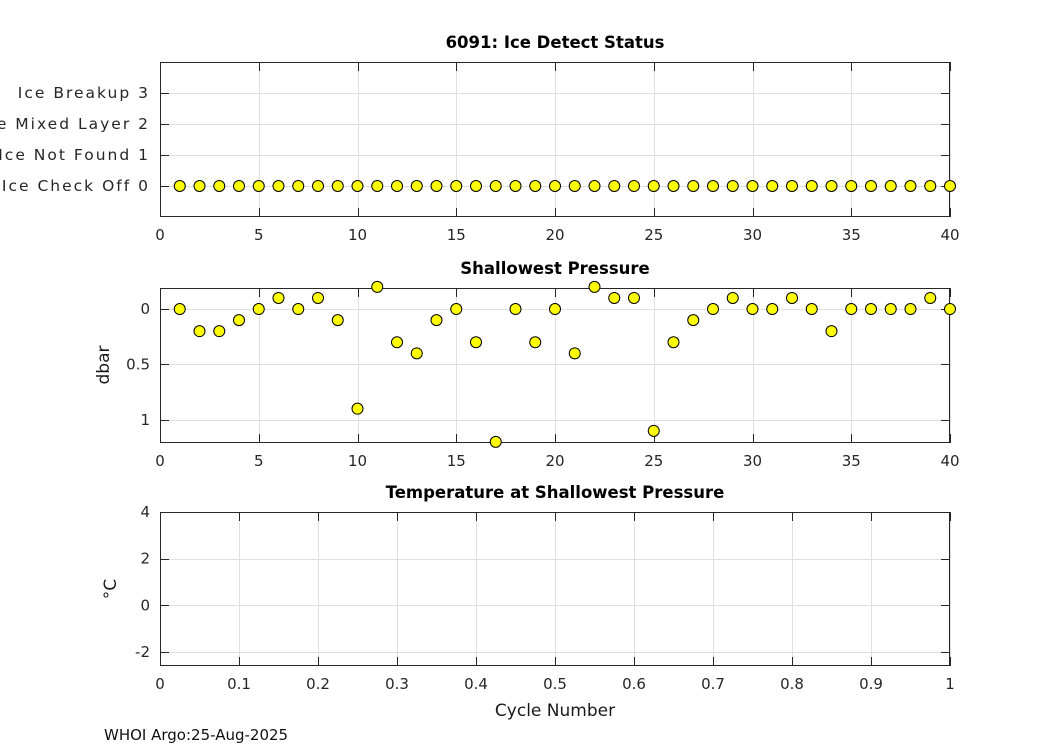 The width and height of the screenshot is (1050, 750). What do you see at coordinates (145, 512) in the screenshot?
I see `y-tick-label: 4` at bounding box center [145, 512].